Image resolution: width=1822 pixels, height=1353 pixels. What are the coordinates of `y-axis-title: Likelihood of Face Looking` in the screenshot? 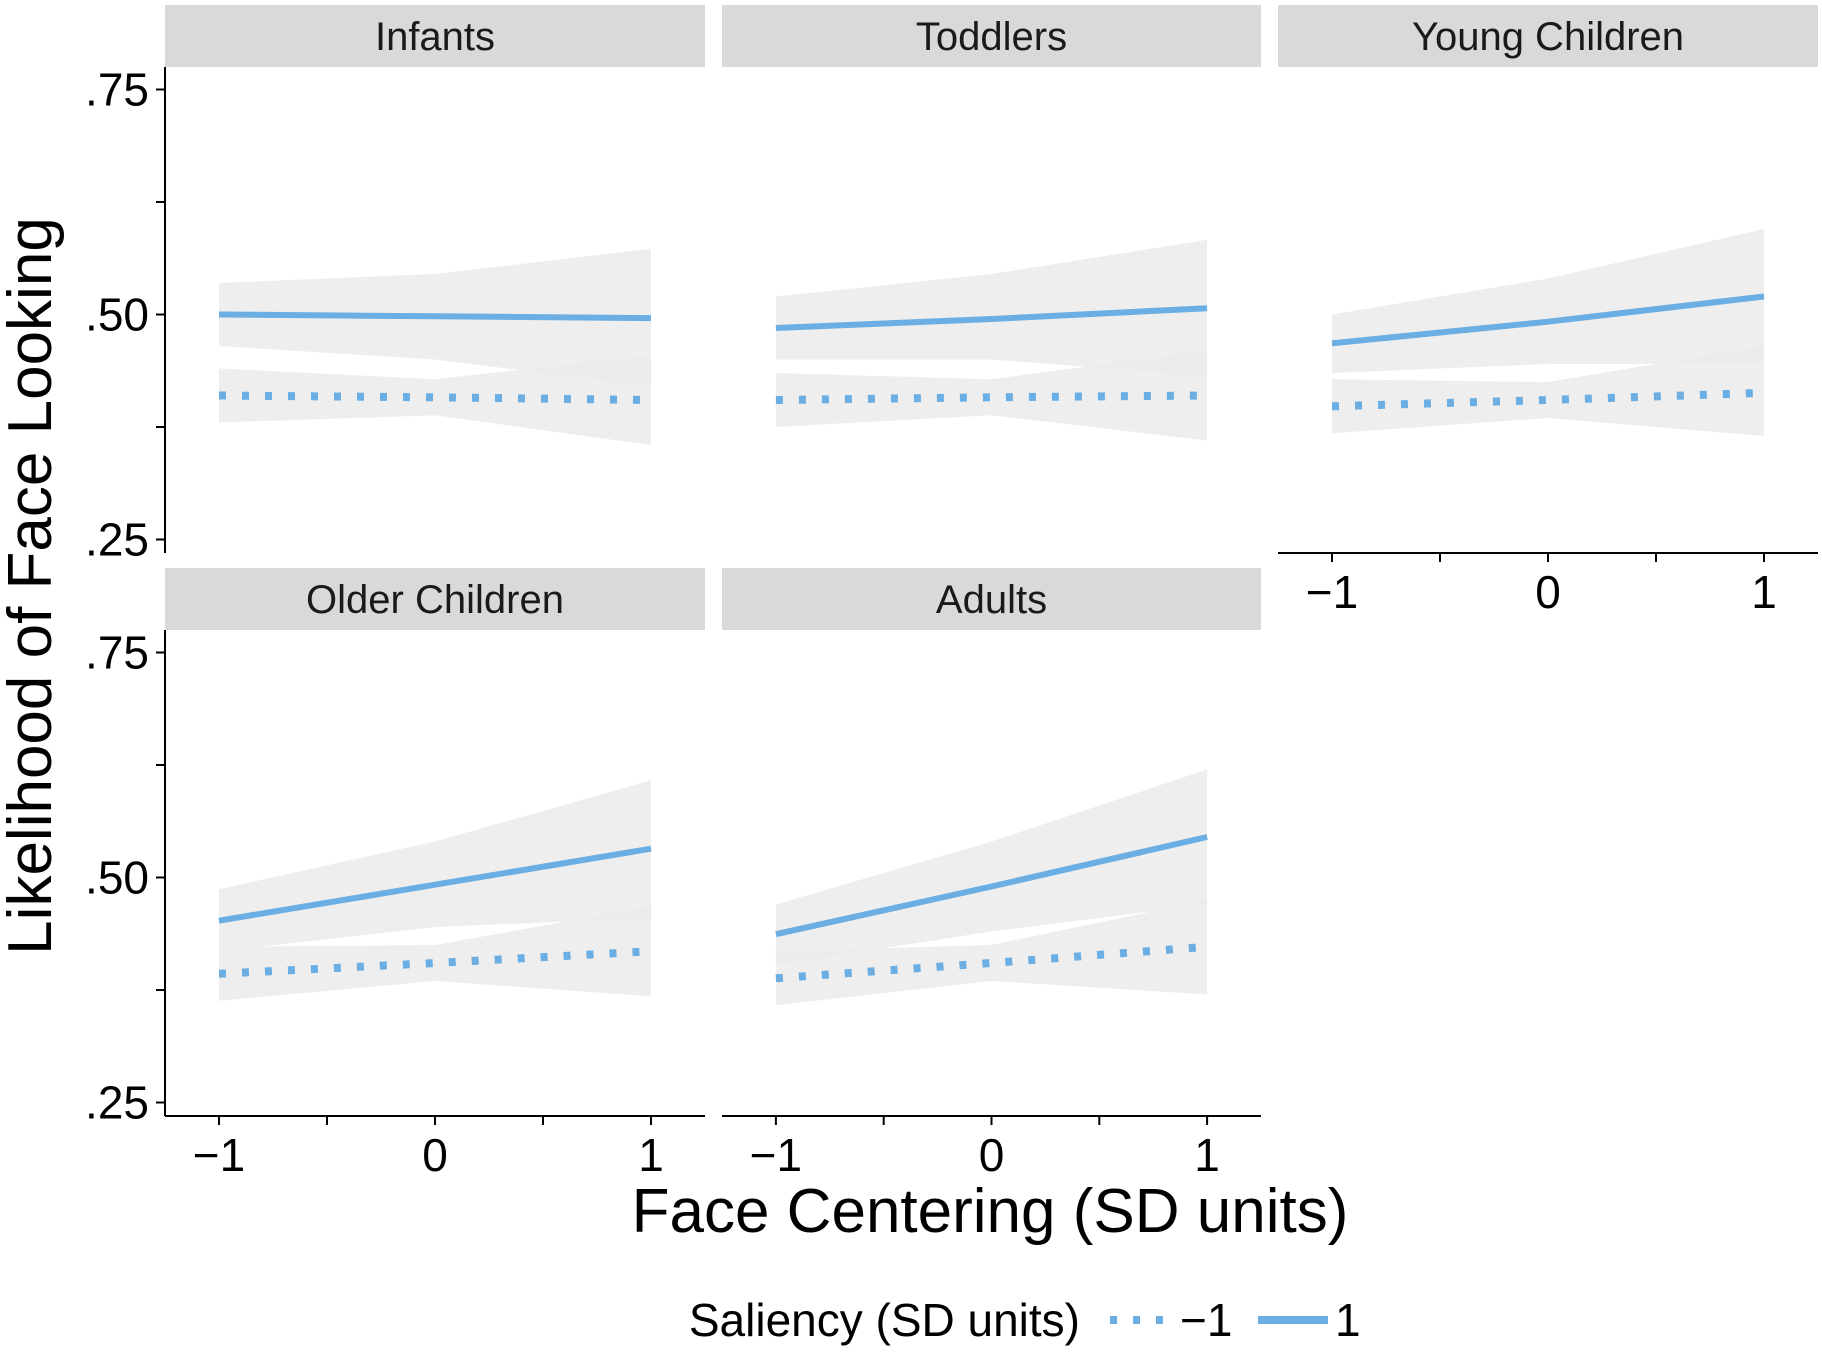 It's located at (32, 586).